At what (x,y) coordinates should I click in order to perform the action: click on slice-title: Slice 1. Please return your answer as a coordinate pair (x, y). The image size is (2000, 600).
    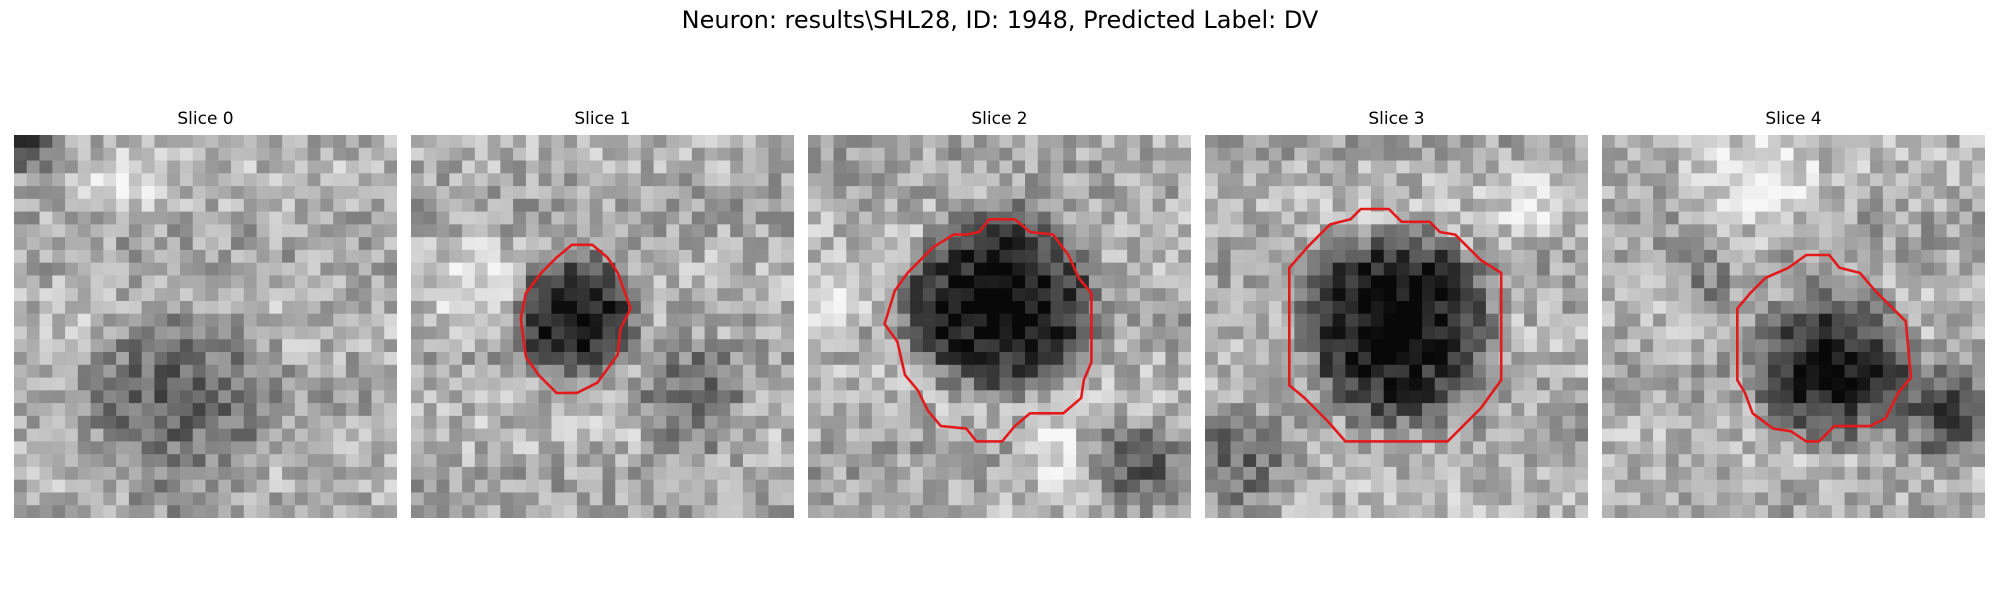
    Looking at the image, I should click on (602, 119).